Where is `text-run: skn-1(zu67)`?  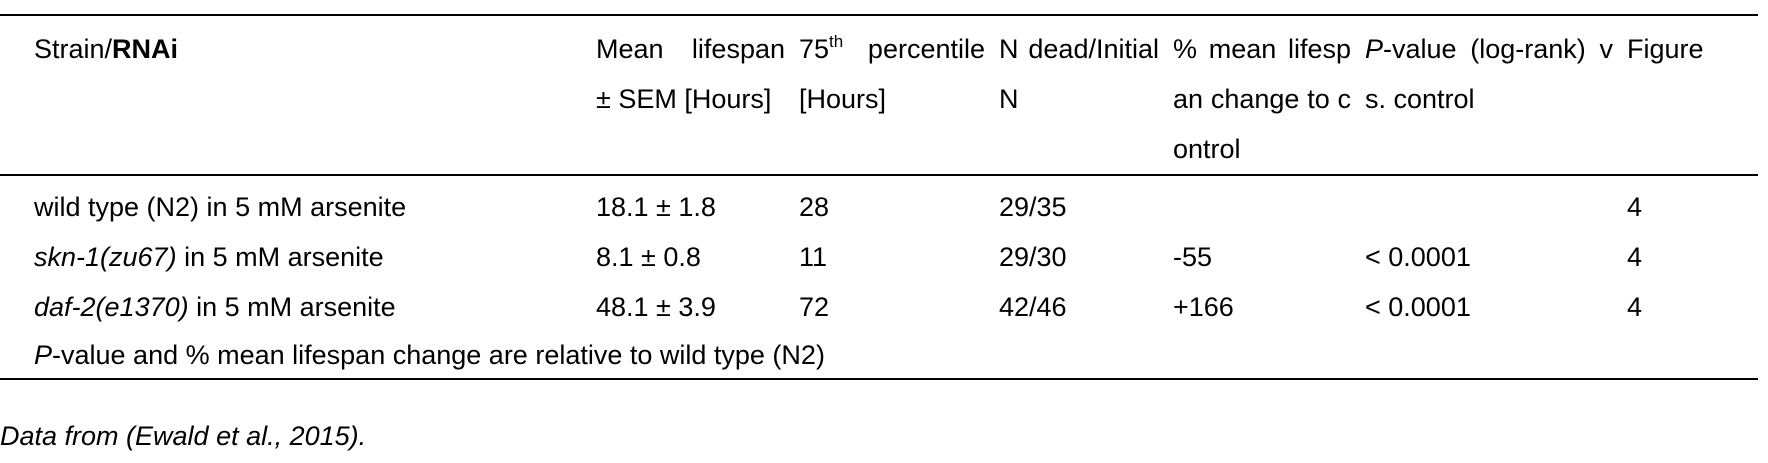 text-run: skn-1(zu67) is located at coordinates (105, 257).